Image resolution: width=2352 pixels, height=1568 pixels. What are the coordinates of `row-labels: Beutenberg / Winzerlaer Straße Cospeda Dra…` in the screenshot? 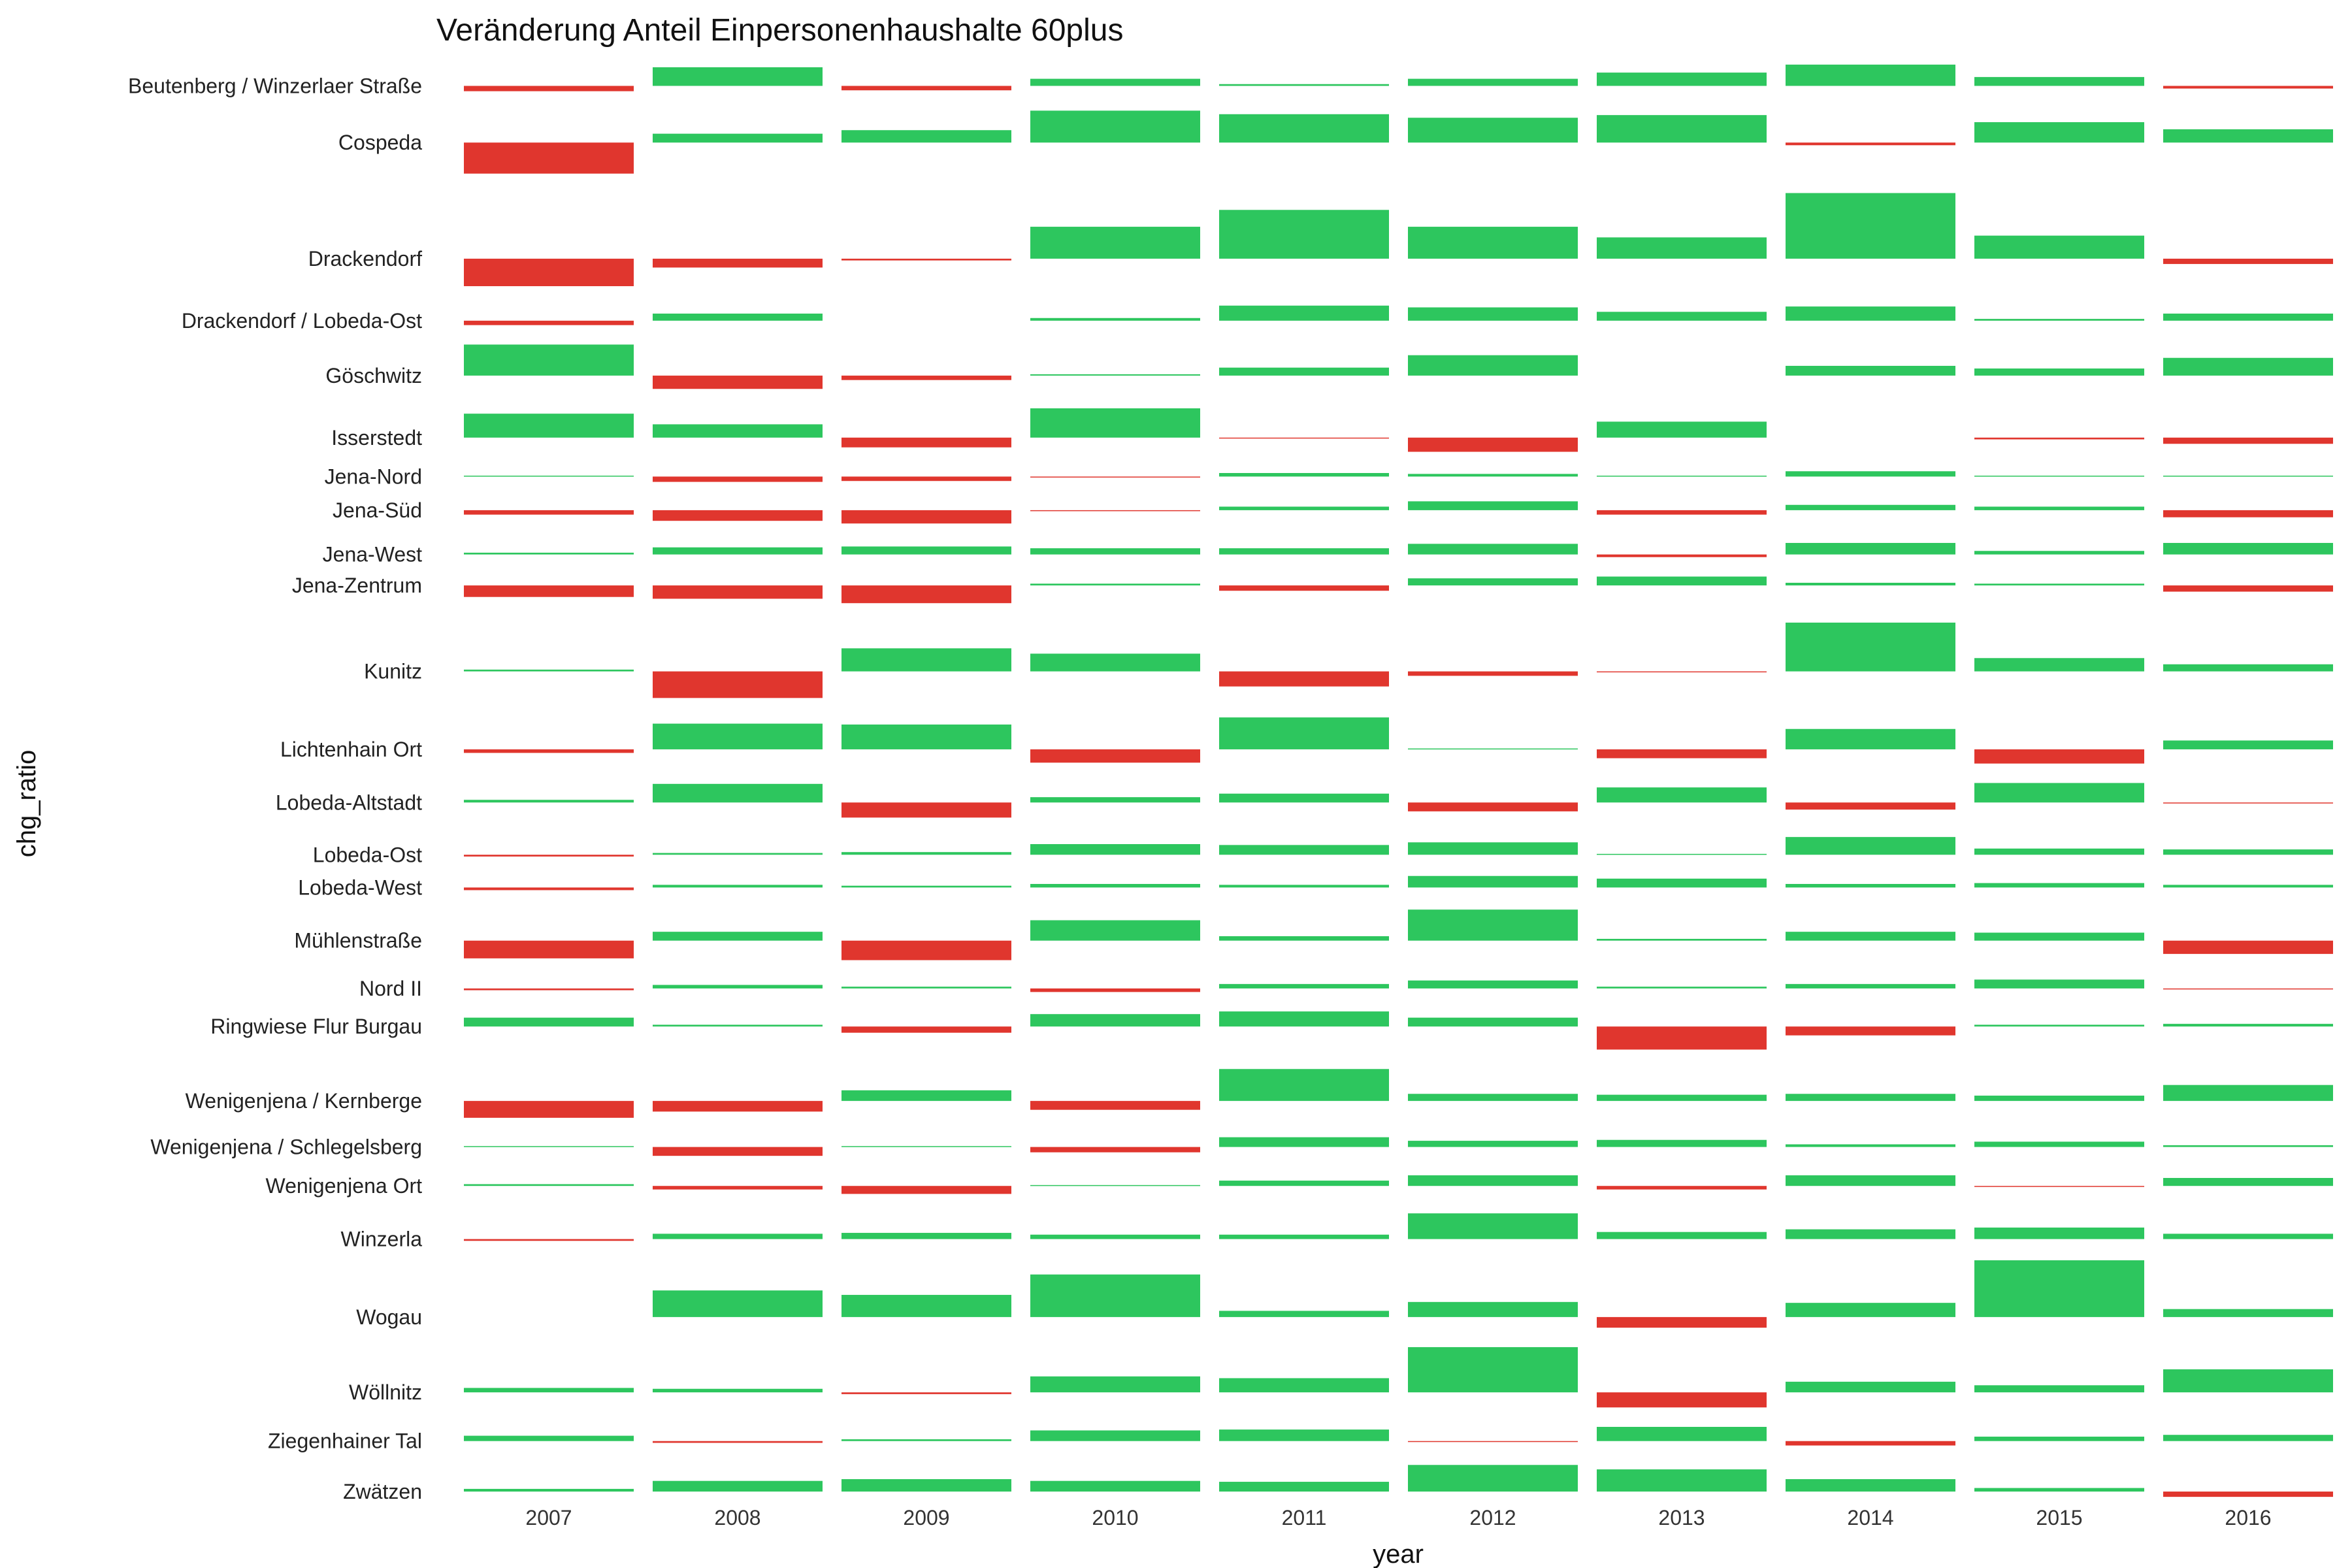 It's located at (275, 788).